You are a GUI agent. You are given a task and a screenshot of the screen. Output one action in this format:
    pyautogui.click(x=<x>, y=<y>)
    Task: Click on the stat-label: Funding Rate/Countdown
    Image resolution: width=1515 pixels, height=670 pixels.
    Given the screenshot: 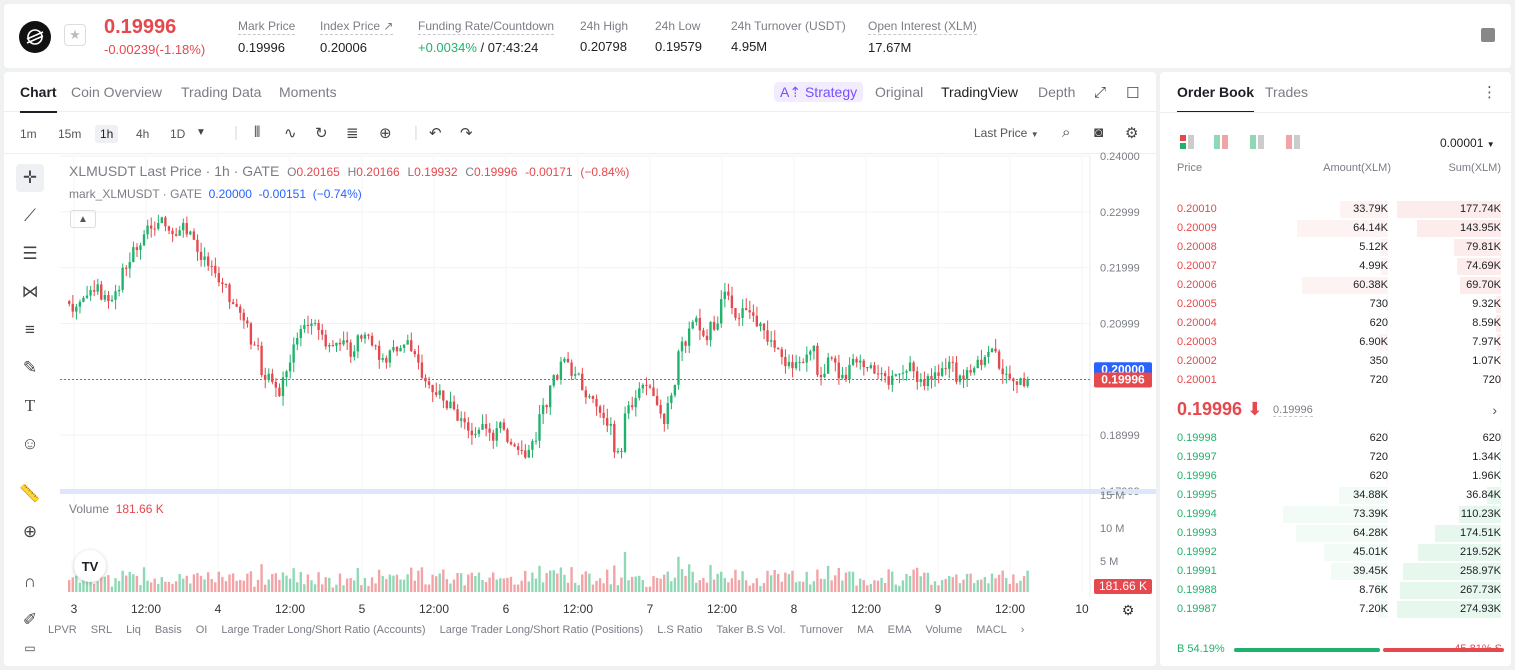 What is the action you would take?
    pyautogui.click(x=486, y=27)
    